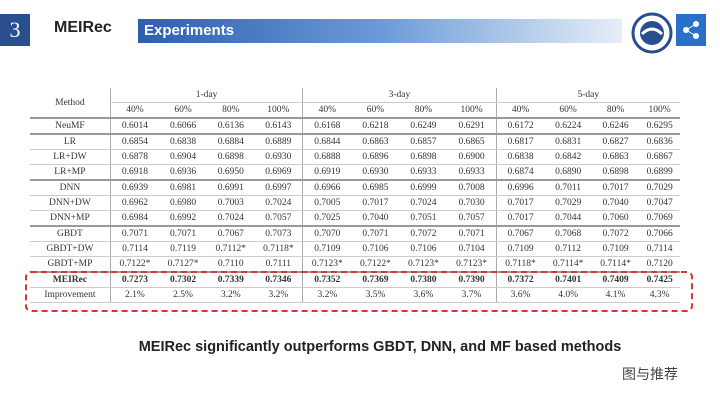 This screenshot has width=720, height=405. I want to click on table-cell: 0.7114, so click(659, 249).